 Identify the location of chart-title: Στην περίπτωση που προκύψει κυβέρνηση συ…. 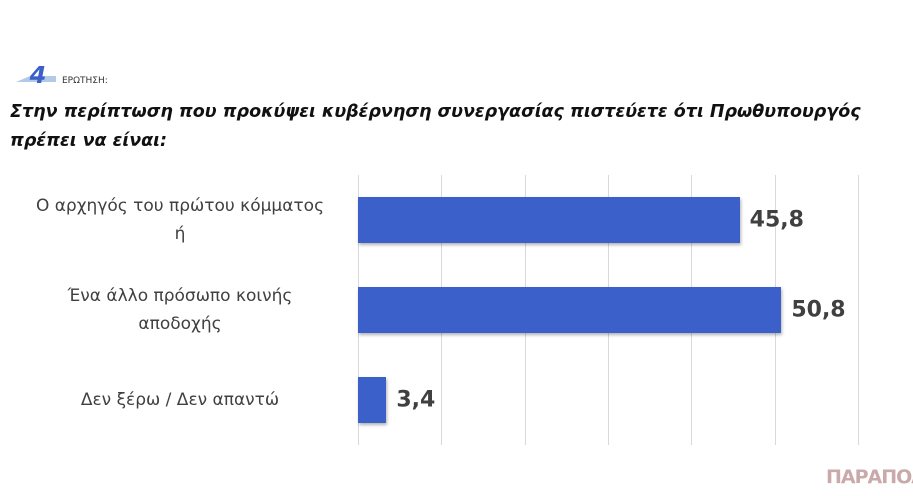
(435, 126).